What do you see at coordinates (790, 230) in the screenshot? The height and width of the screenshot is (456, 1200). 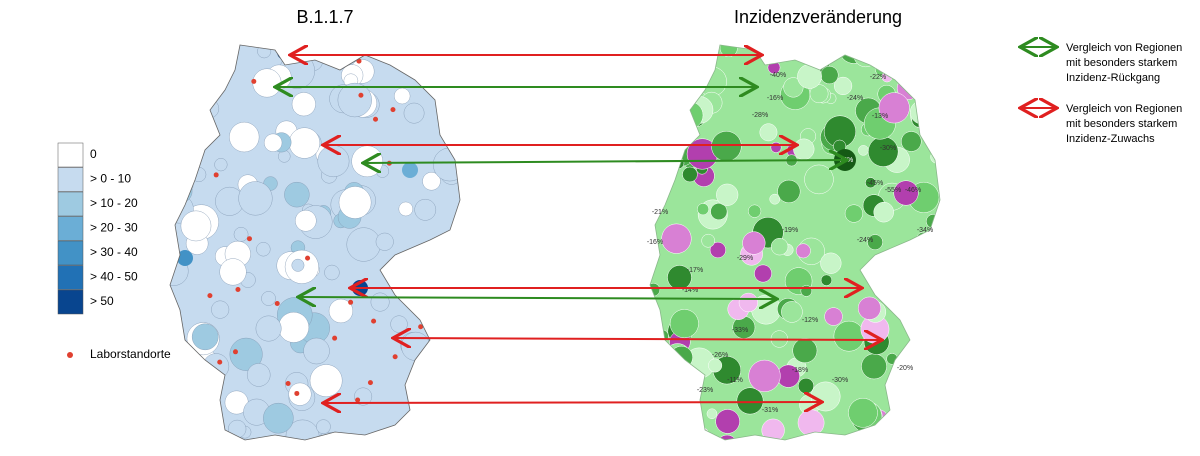 I see `region-label: -19%` at bounding box center [790, 230].